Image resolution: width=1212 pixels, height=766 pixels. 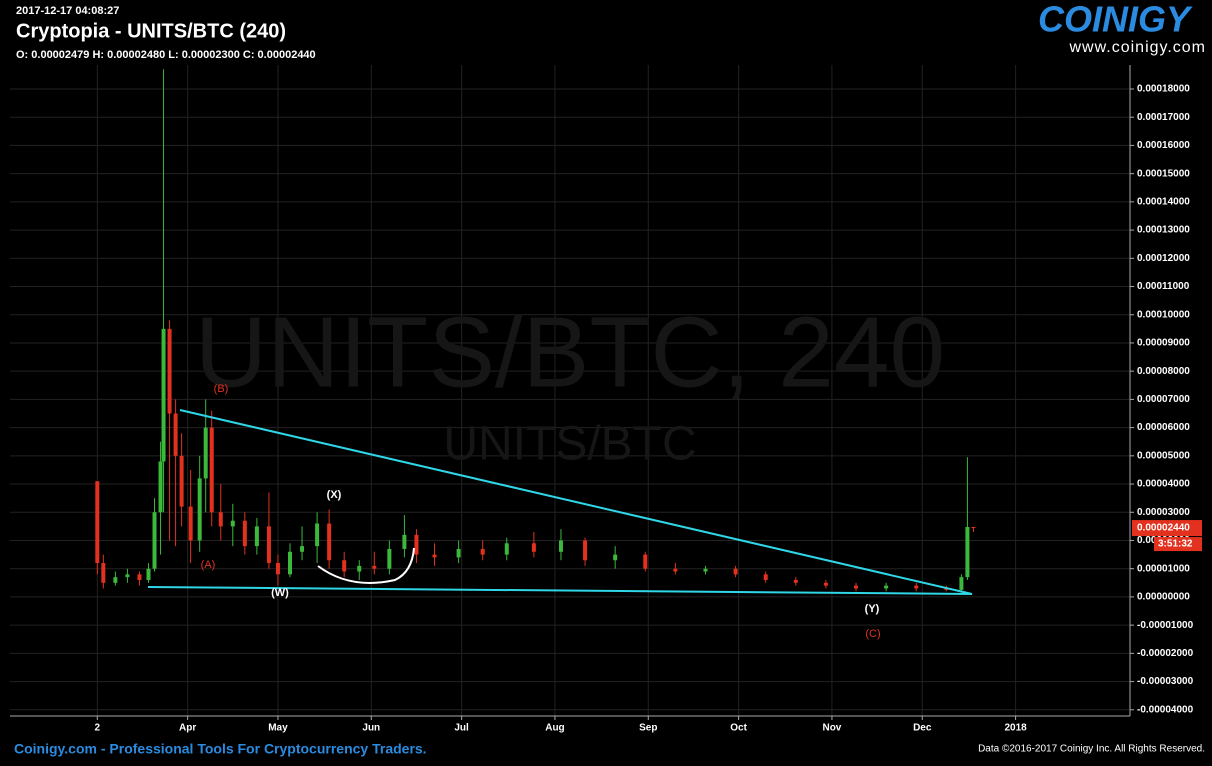 What do you see at coordinates (1163, 202) in the screenshot?
I see `y-tick-label: 0.00014000` at bounding box center [1163, 202].